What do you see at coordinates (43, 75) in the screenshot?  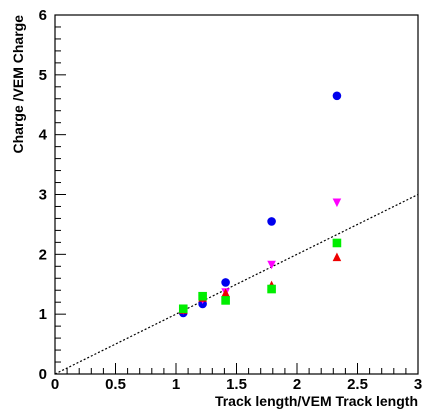 I see `y-tick-label: 5` at bounding box center [43, 75].